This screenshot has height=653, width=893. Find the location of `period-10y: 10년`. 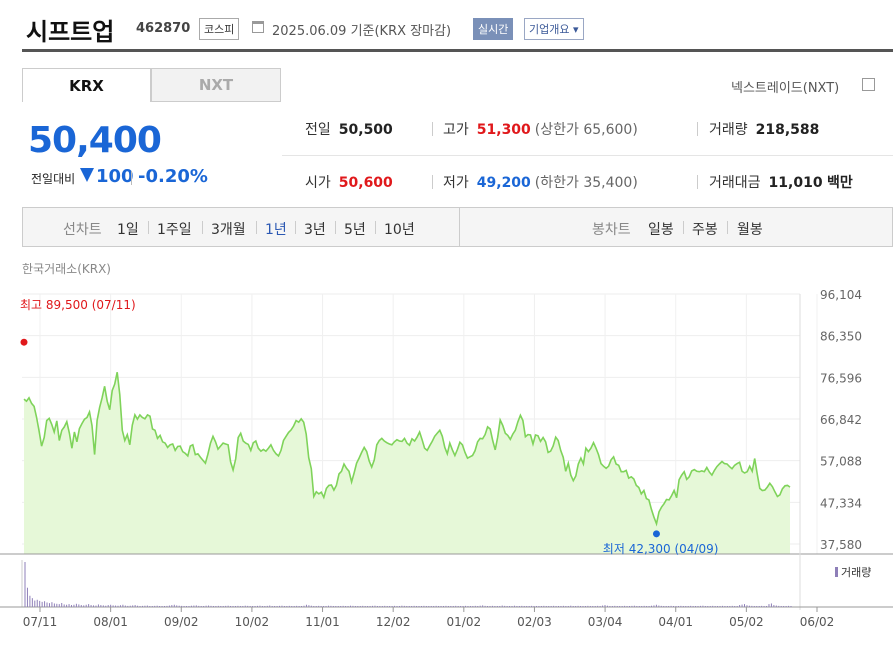

period-10y: 10년 is located at coordinates (399, 230).